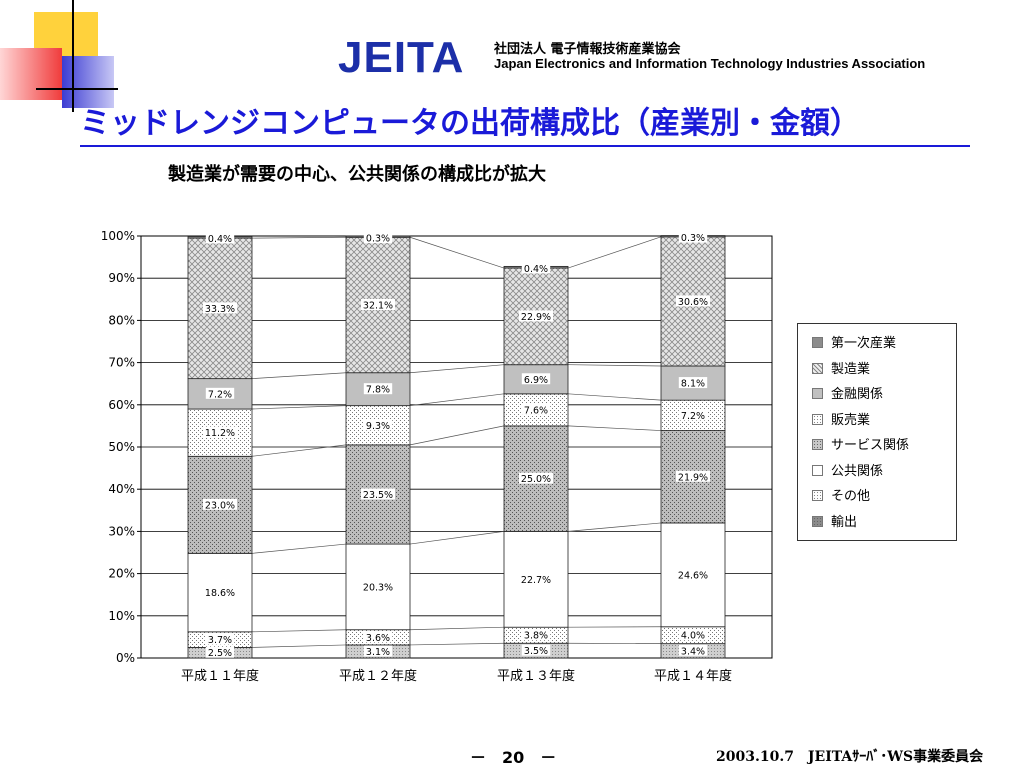 The width and height of the screenshot is (1024, 768). Describe the element at coordinates (121, 574) in the screenshot. I see `y-tick-label: 20%` at that location.